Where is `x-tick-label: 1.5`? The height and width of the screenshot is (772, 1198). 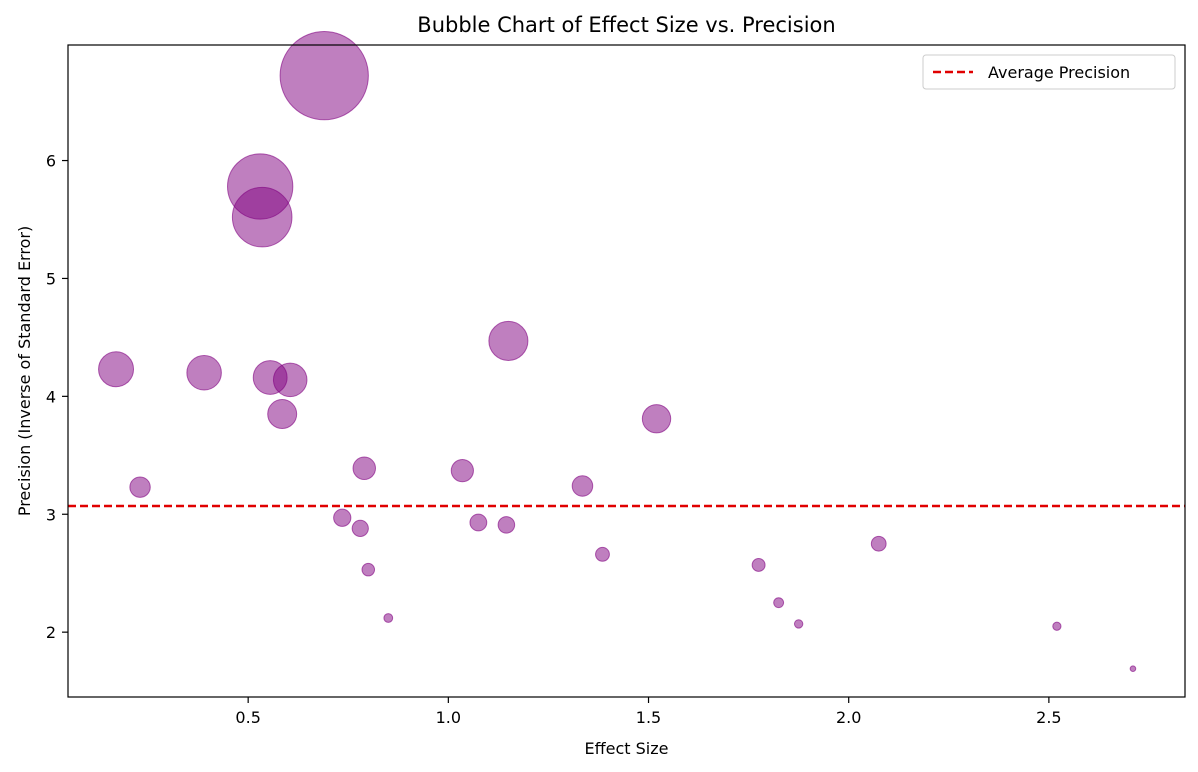
x-tick-label: 1.5 is located at coordinates (648, 717).